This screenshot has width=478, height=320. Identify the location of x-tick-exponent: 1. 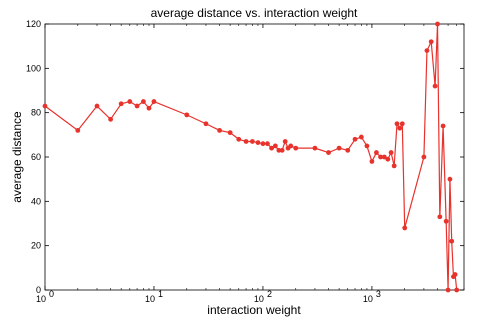
(160, 294).